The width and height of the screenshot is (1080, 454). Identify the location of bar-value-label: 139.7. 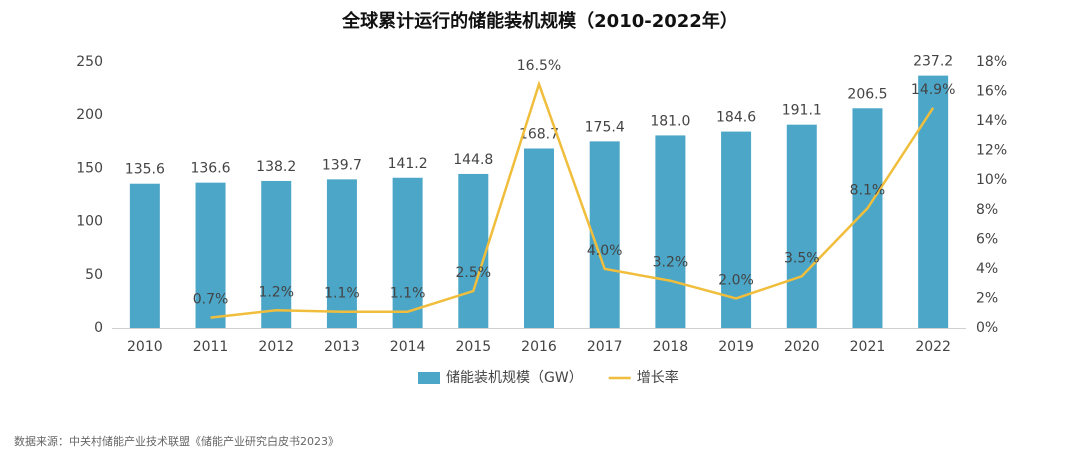
(342, 165).